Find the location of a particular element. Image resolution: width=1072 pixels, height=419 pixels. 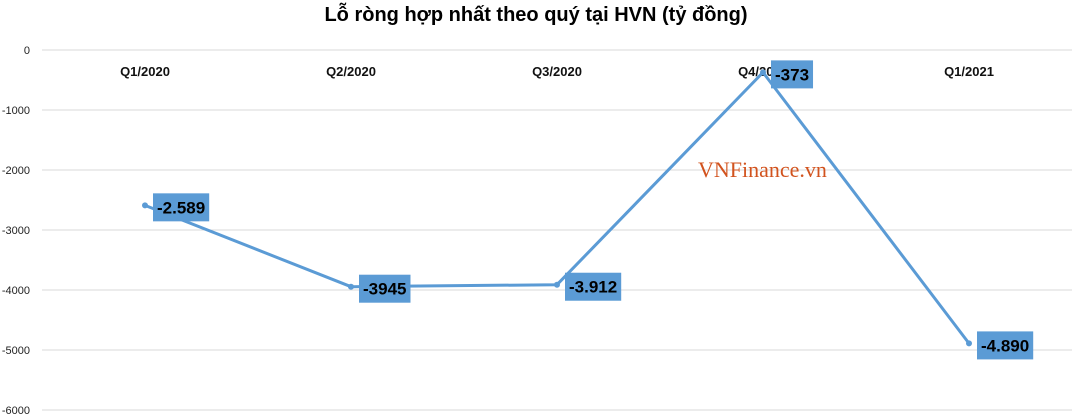

data-label-text: -3.912 is located at coordinates (593, 287).